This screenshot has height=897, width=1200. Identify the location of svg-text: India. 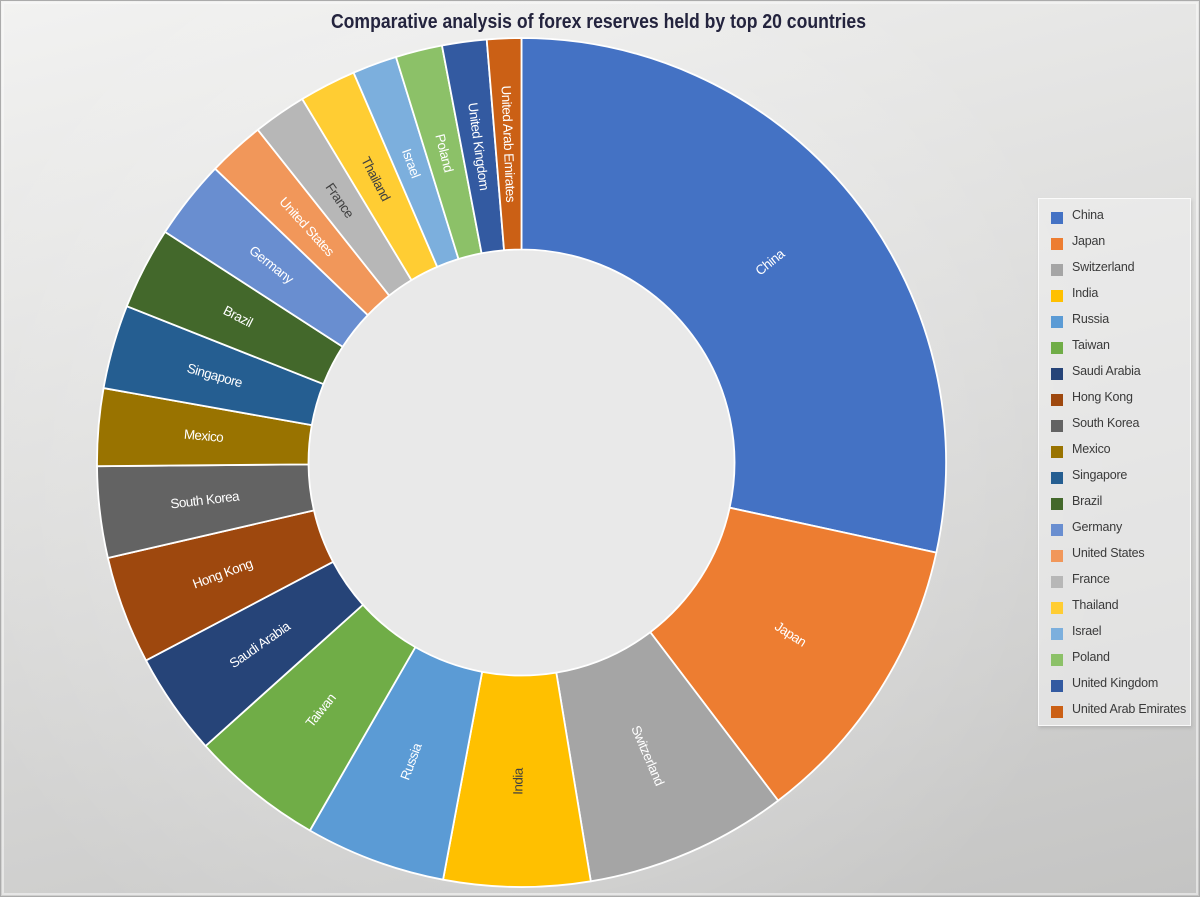
(517, 781).